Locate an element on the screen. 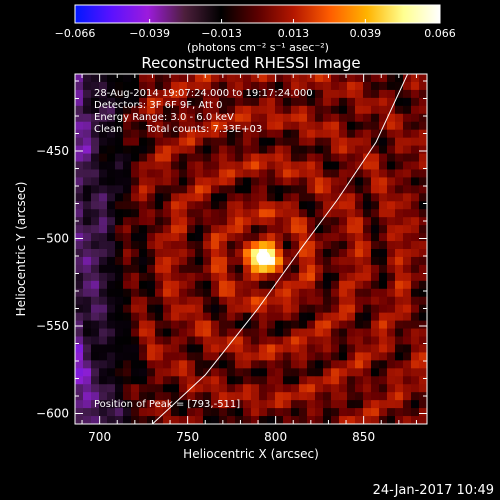 The width and height of the screenshot is (500, 500). info-line-clean: Clean is located at coordinates (108, 129).